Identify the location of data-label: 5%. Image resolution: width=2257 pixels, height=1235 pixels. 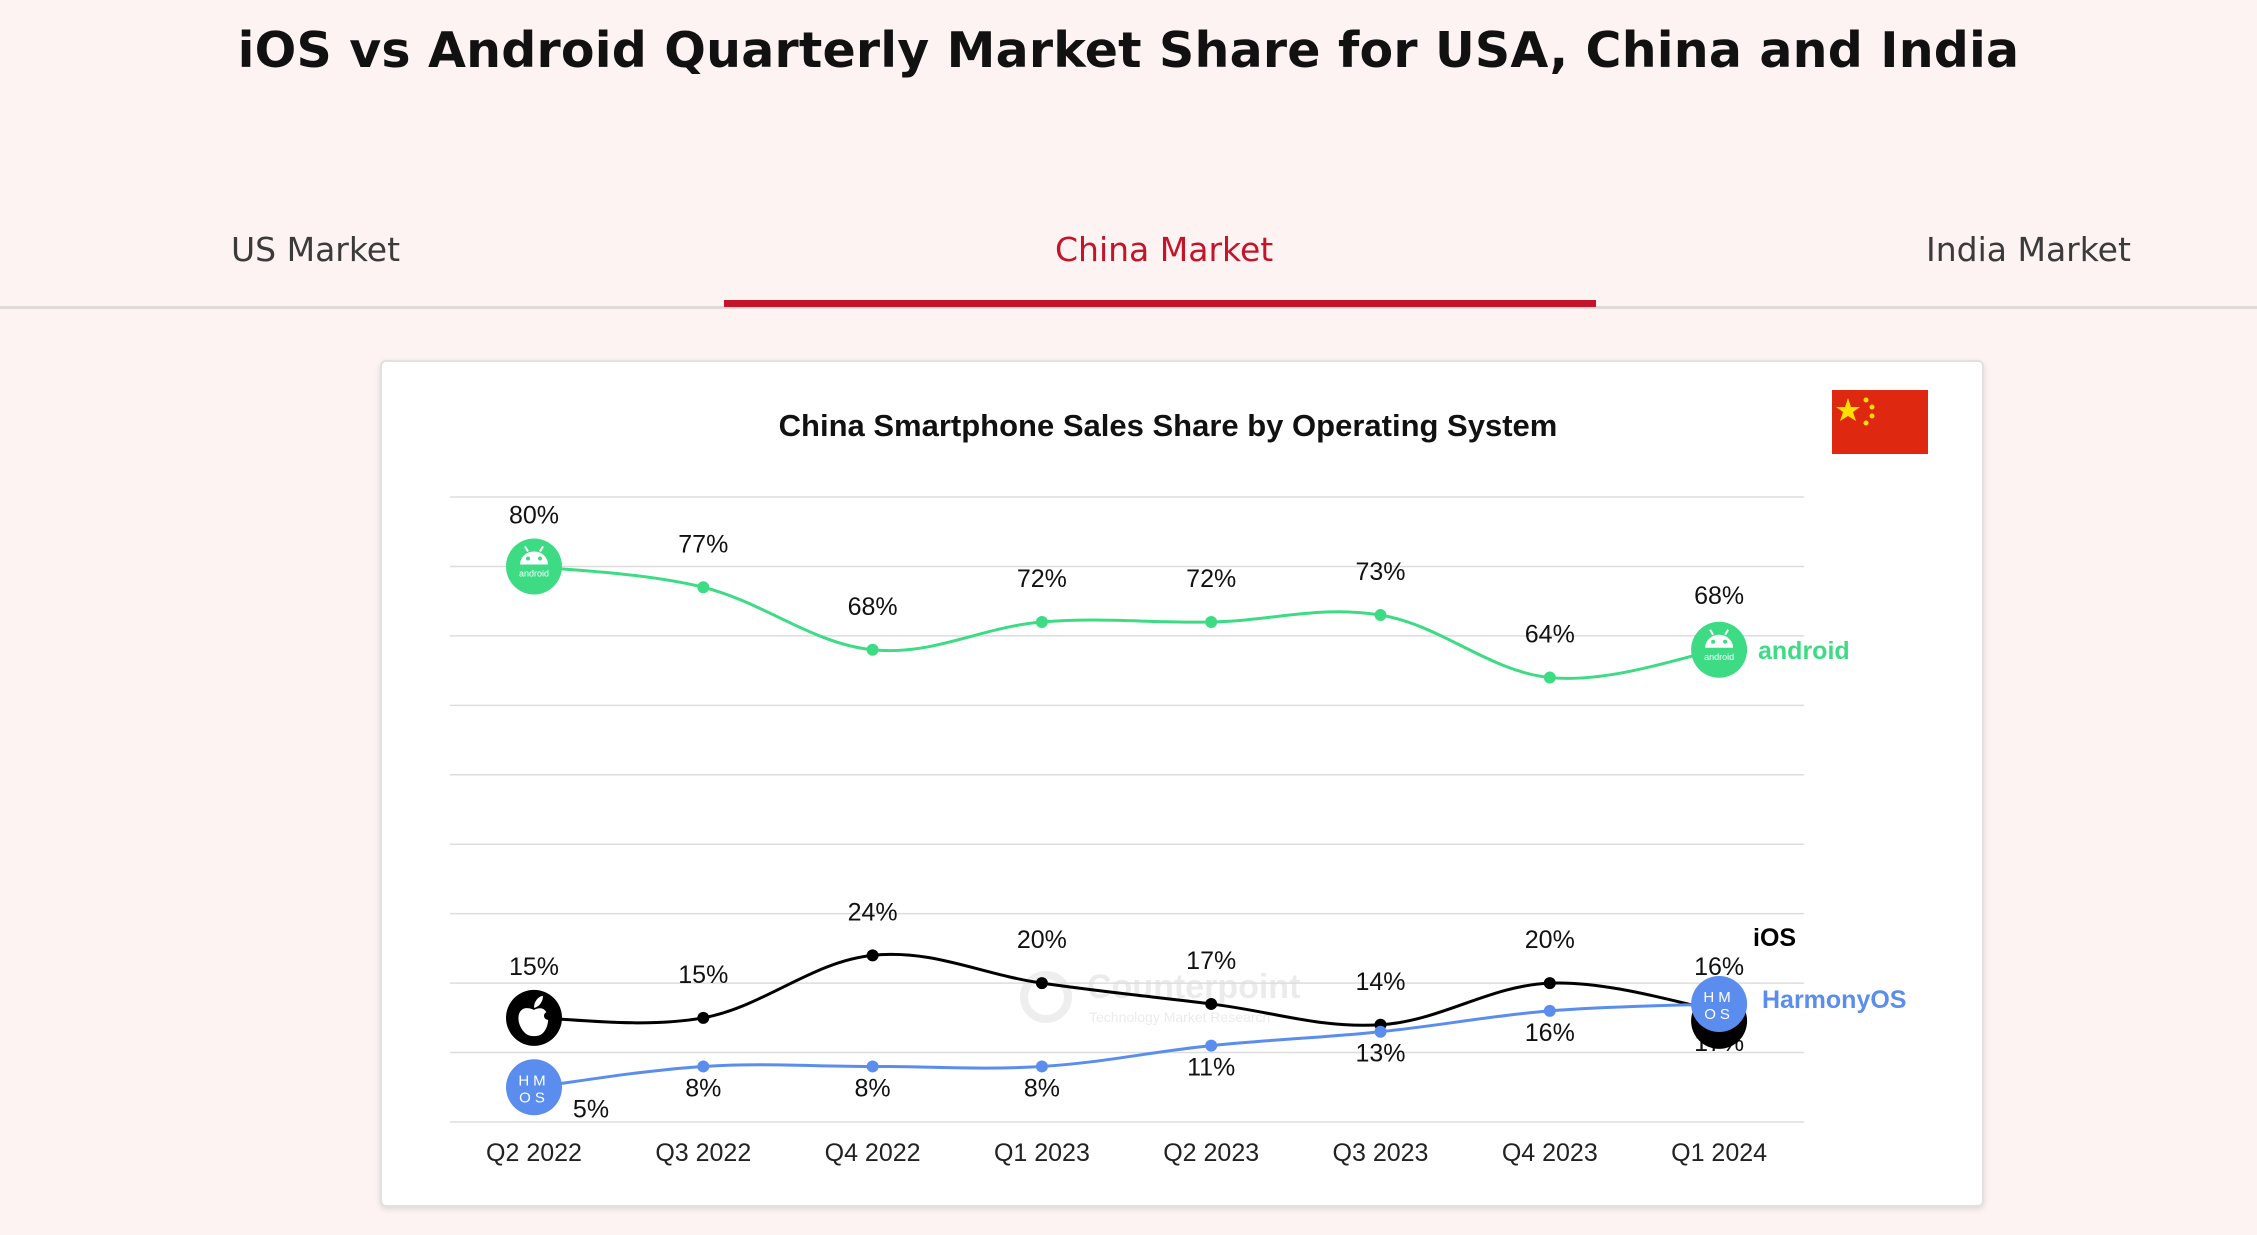
(591, 1109).